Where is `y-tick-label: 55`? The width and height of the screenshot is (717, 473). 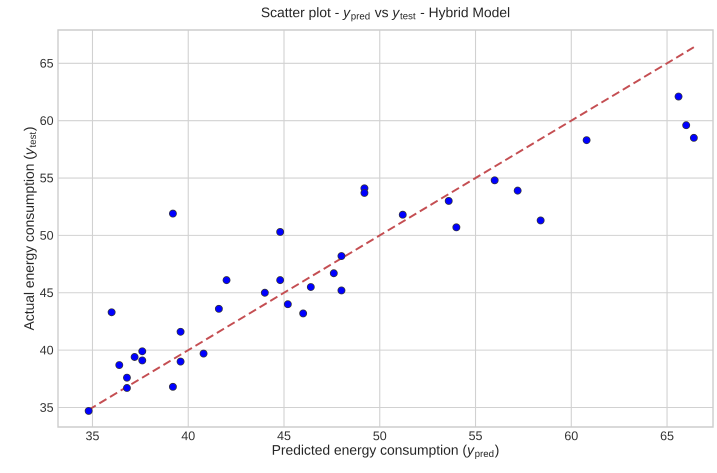
y-tick-label: 55 is located at coordinates (47, 178).